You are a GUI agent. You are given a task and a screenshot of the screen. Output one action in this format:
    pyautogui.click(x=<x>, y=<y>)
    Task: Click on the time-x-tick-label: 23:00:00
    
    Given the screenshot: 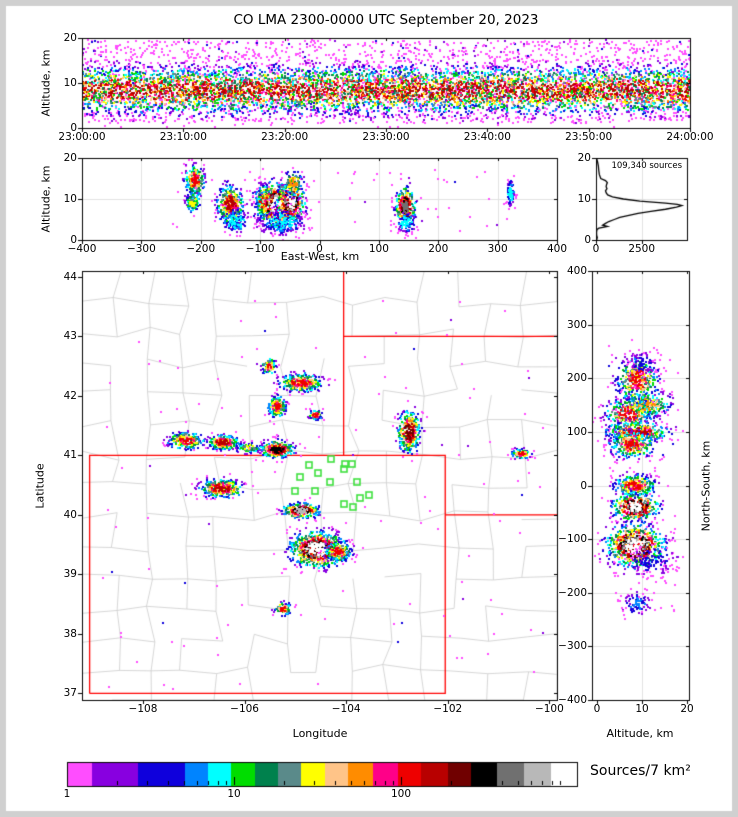 What is the action you would take?
    pyautogui.click(x=82, y=137)
    